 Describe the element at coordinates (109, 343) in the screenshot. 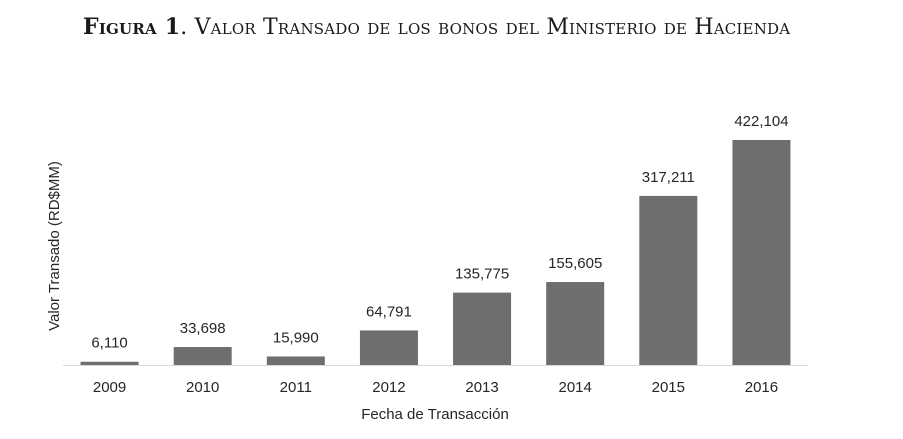

I see `value-label-2009: 6,110` at that location.